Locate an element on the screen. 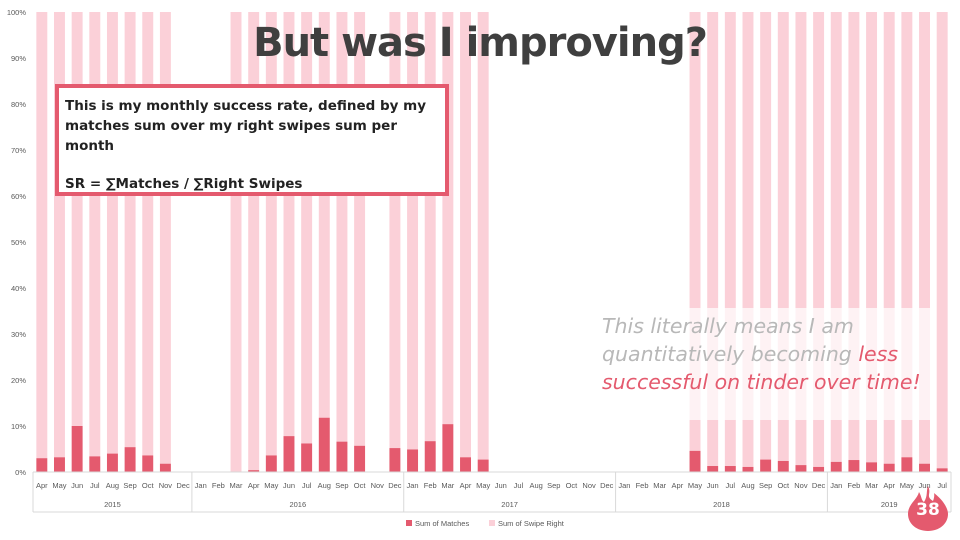 This screenshot has height=540, width=960. y-tick-label: 10% is located at coordinates (18, 426).